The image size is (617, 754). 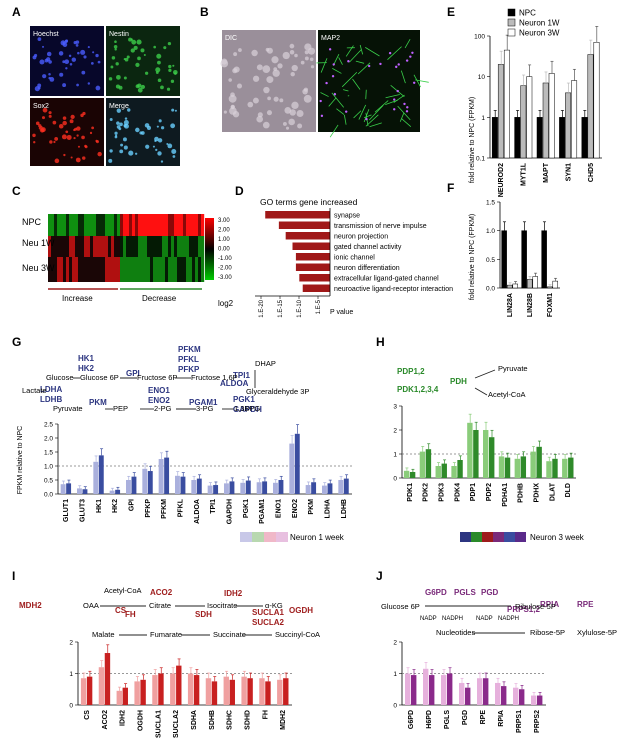 I want to click on metabolite-label: Ribose-5P, so click(x=547, y=632).